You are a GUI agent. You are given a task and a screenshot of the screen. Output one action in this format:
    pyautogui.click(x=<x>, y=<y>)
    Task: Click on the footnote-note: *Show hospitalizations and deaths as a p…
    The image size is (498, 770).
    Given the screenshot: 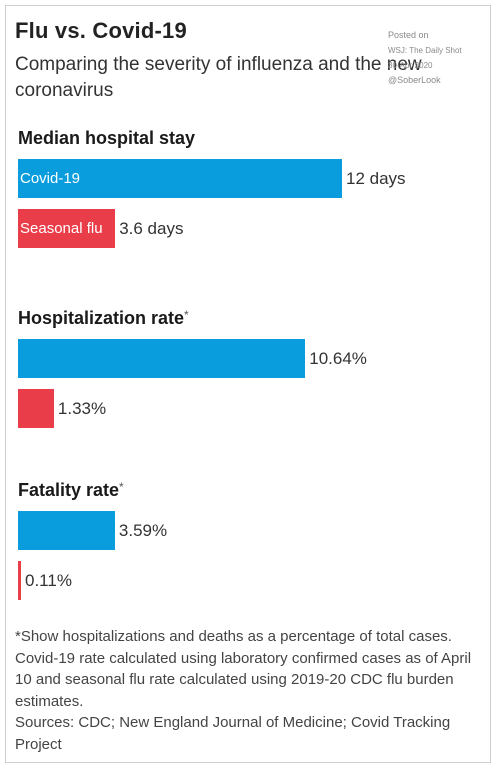 What is the action you would take?
    pyautogui.click(x=243, y=669)
    